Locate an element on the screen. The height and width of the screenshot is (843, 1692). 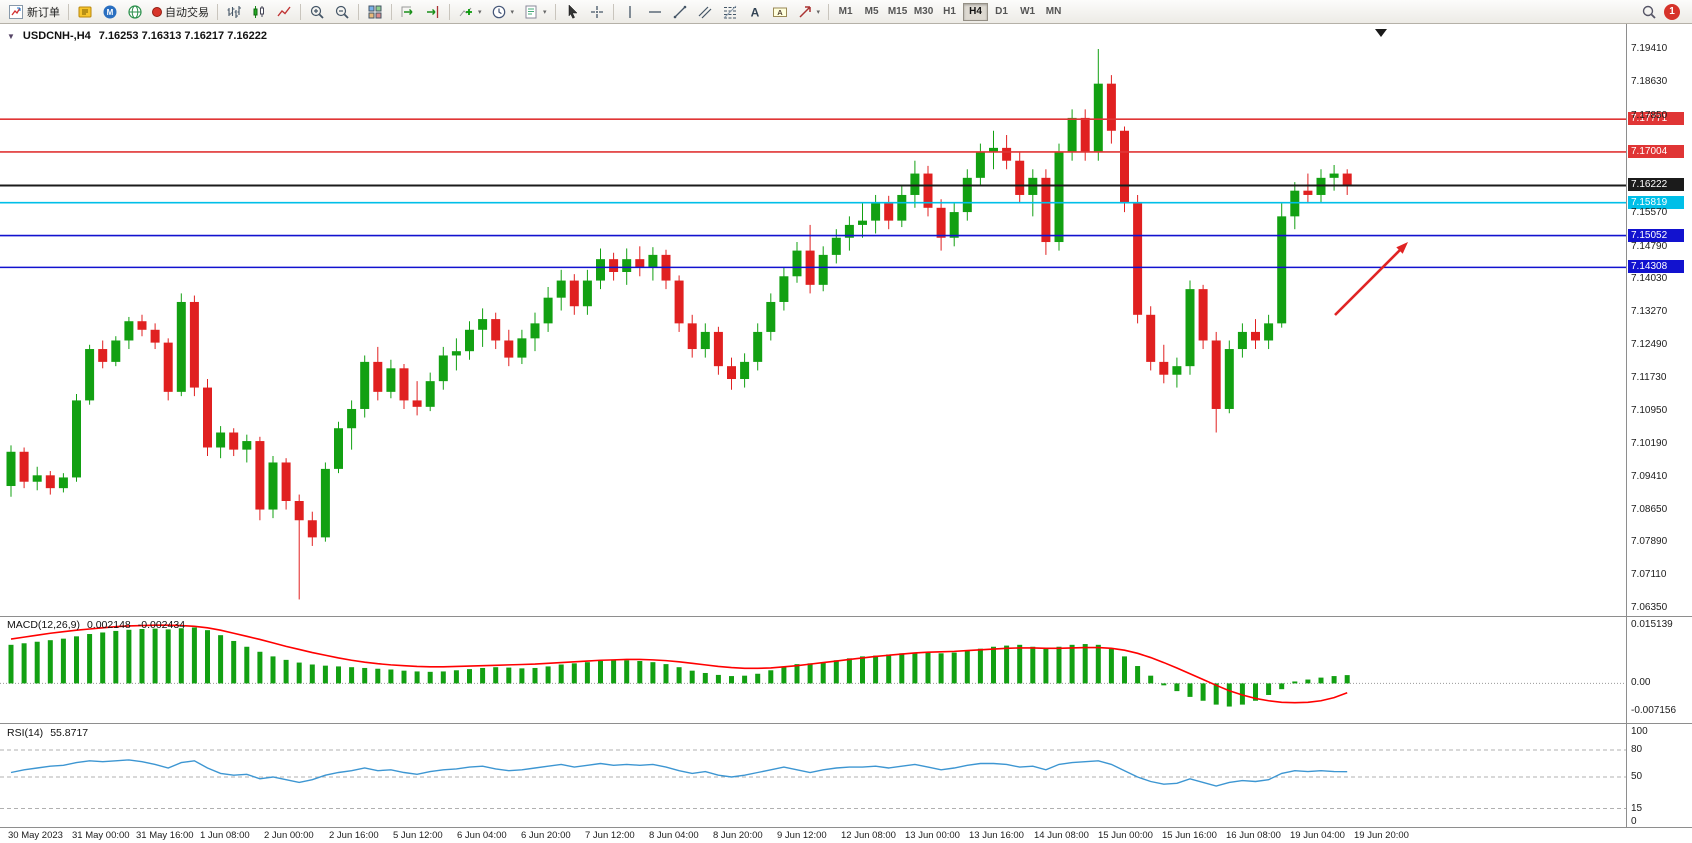
line-chart-icon is located at coordinates (284, 11).